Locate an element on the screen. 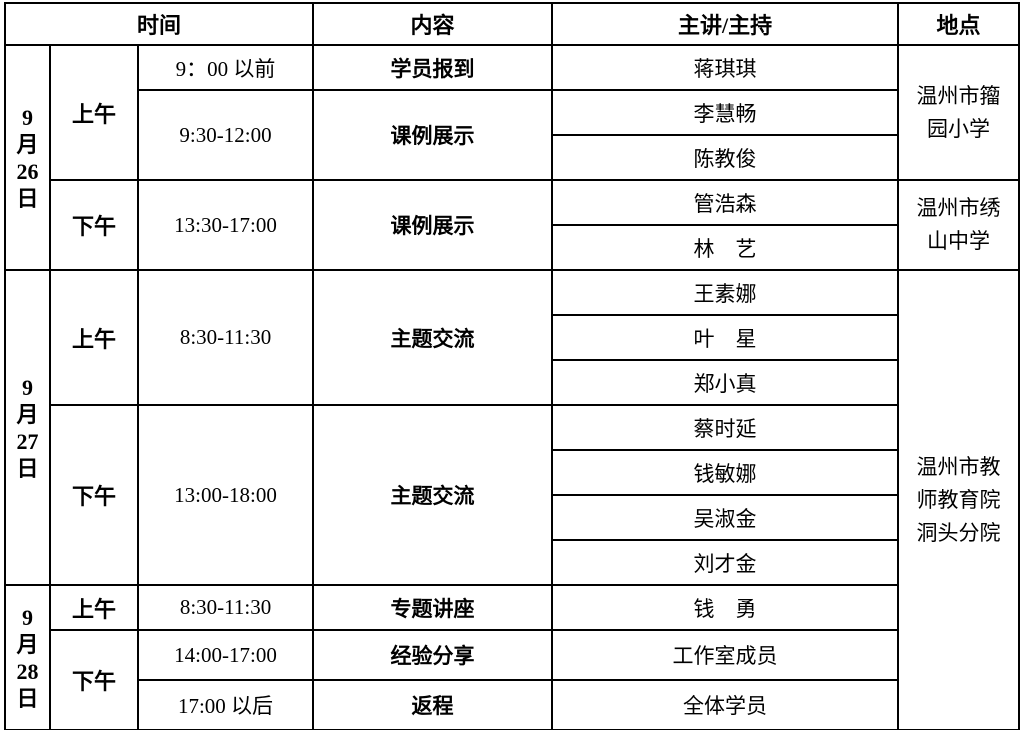 This screenshot has height=730, width=1022. speaker-cell: 吴淑金 is located at coordinates (725, 517).